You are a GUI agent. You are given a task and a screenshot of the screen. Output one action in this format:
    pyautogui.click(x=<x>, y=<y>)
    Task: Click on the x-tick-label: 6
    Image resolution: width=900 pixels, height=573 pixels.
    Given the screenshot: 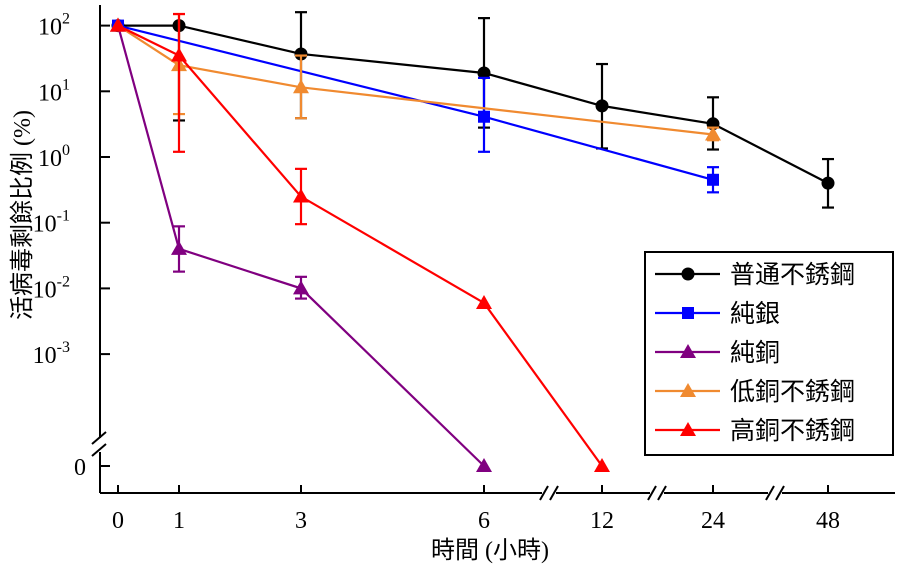 What is the action you would take?
    pyautogui.click(x=484, y=521)
    